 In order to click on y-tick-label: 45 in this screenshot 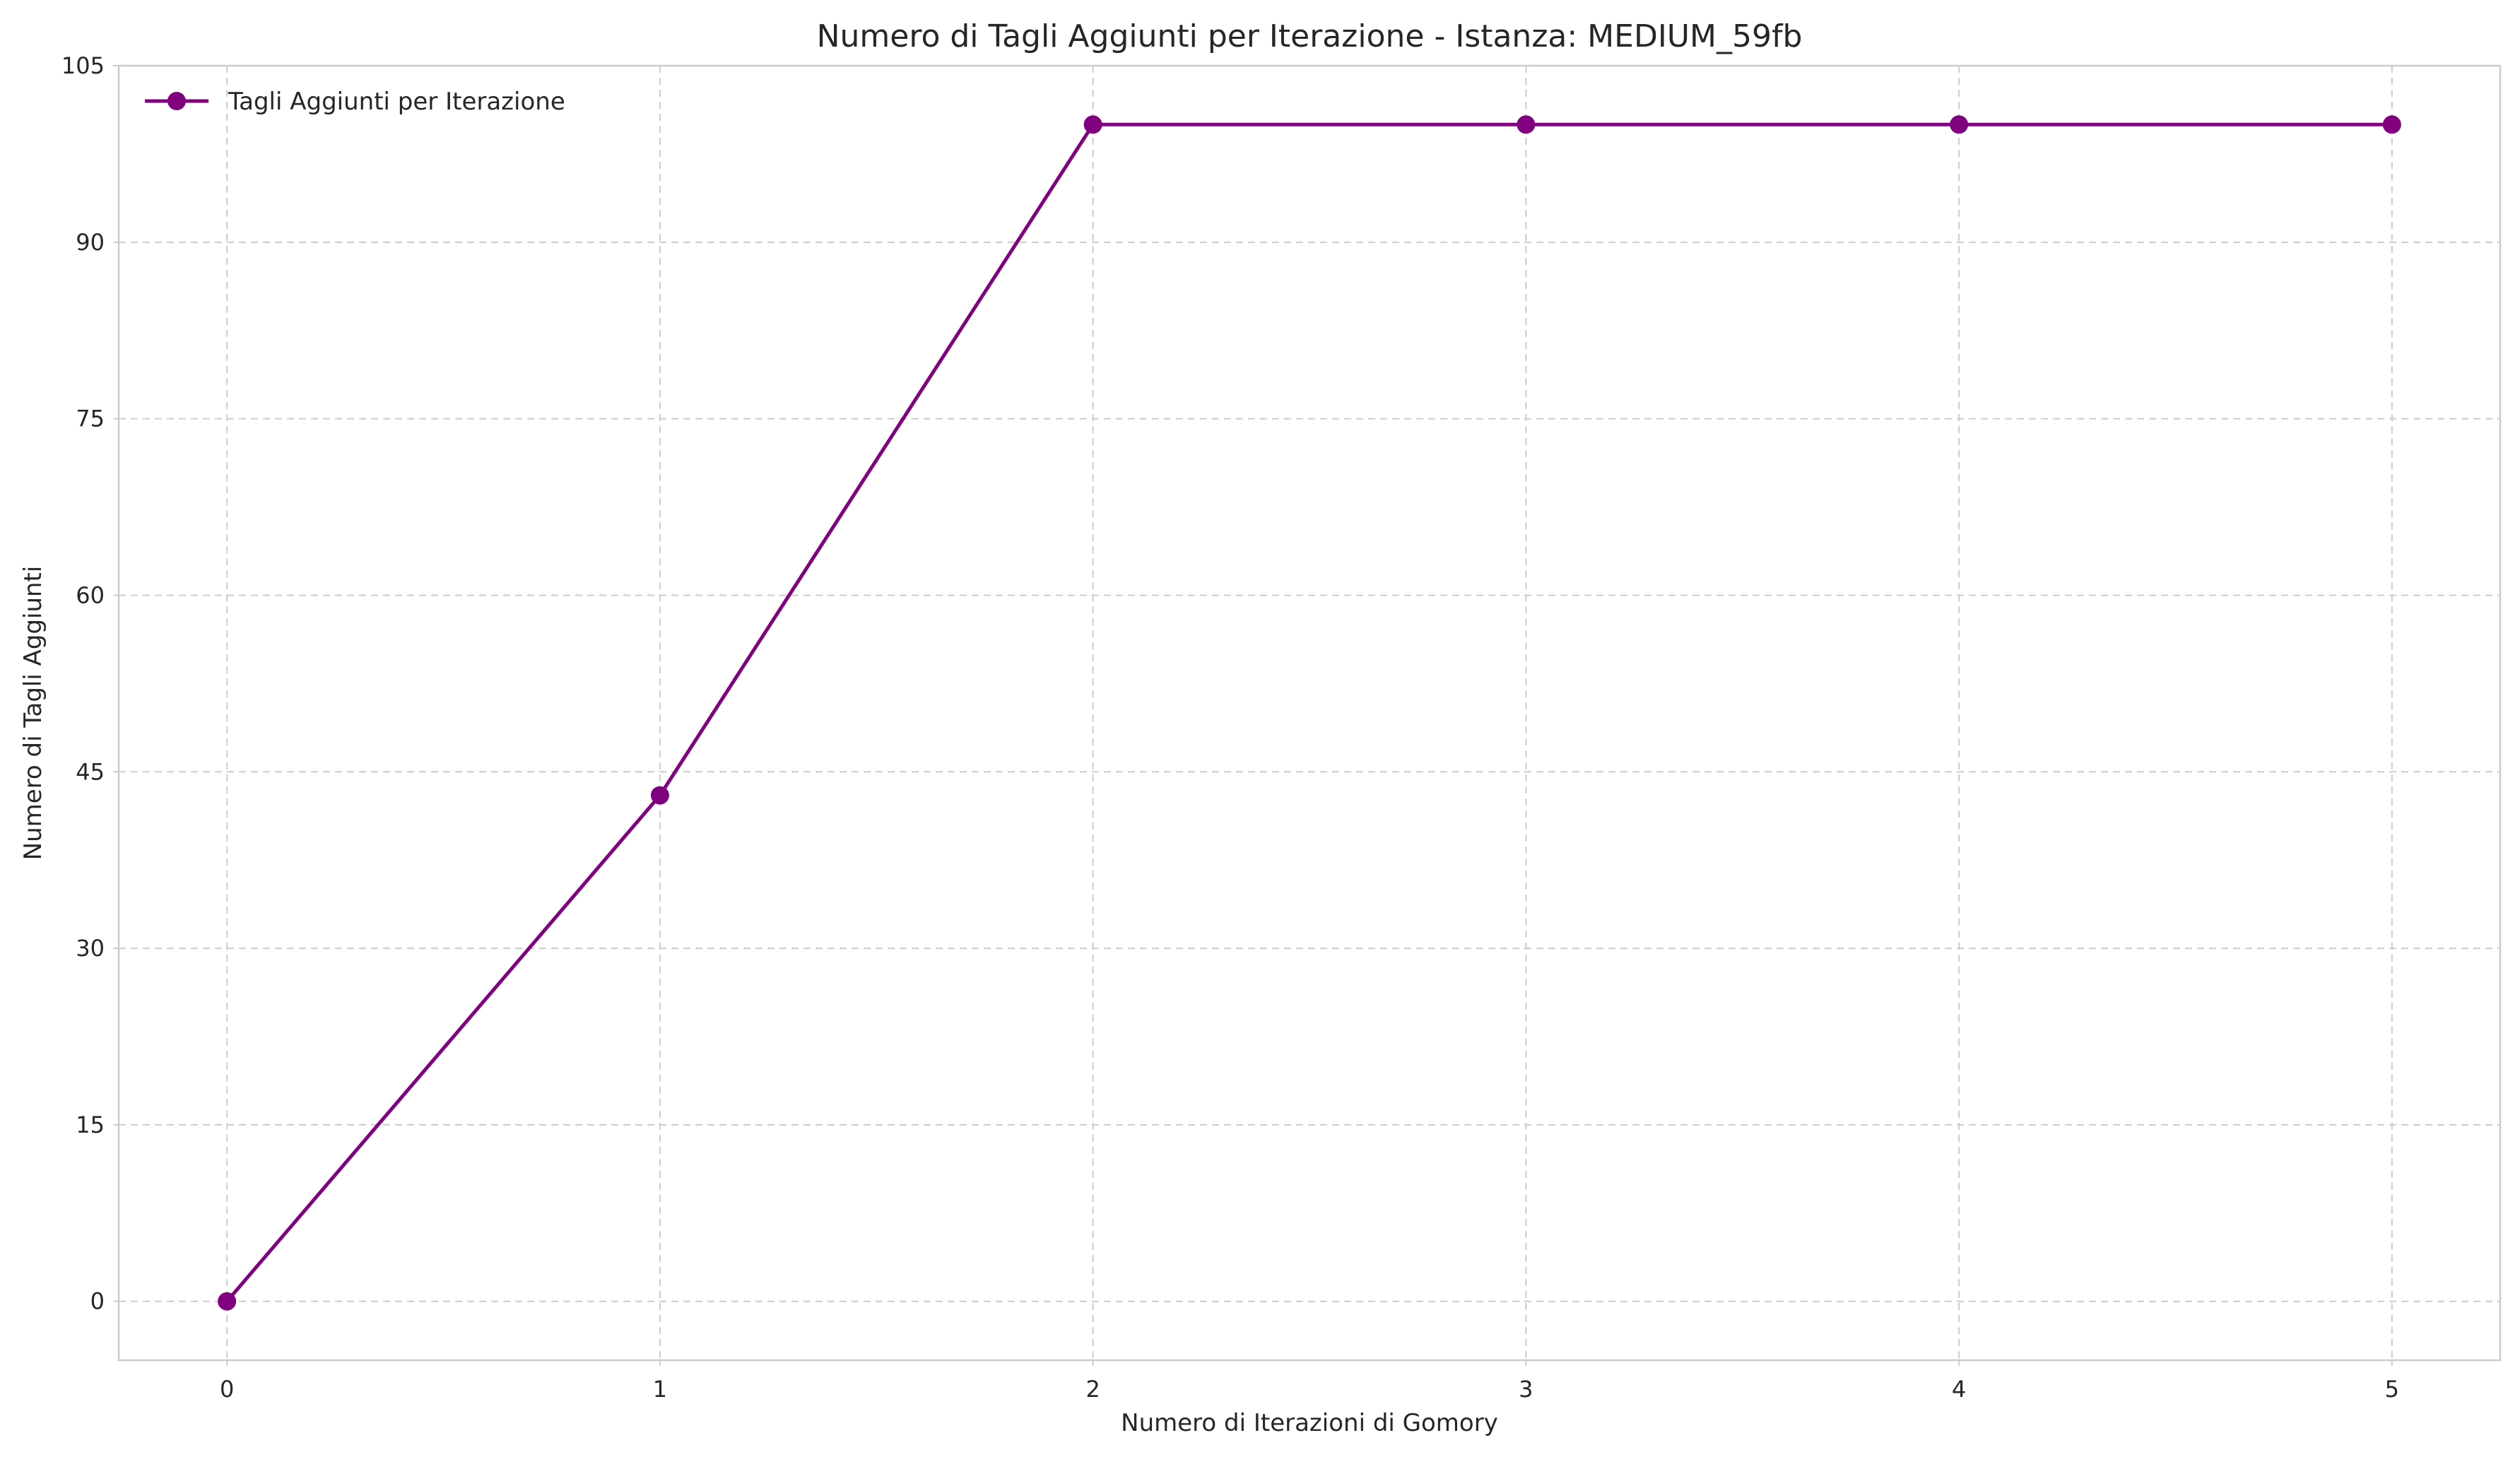, I will do `click(90, 771)`.